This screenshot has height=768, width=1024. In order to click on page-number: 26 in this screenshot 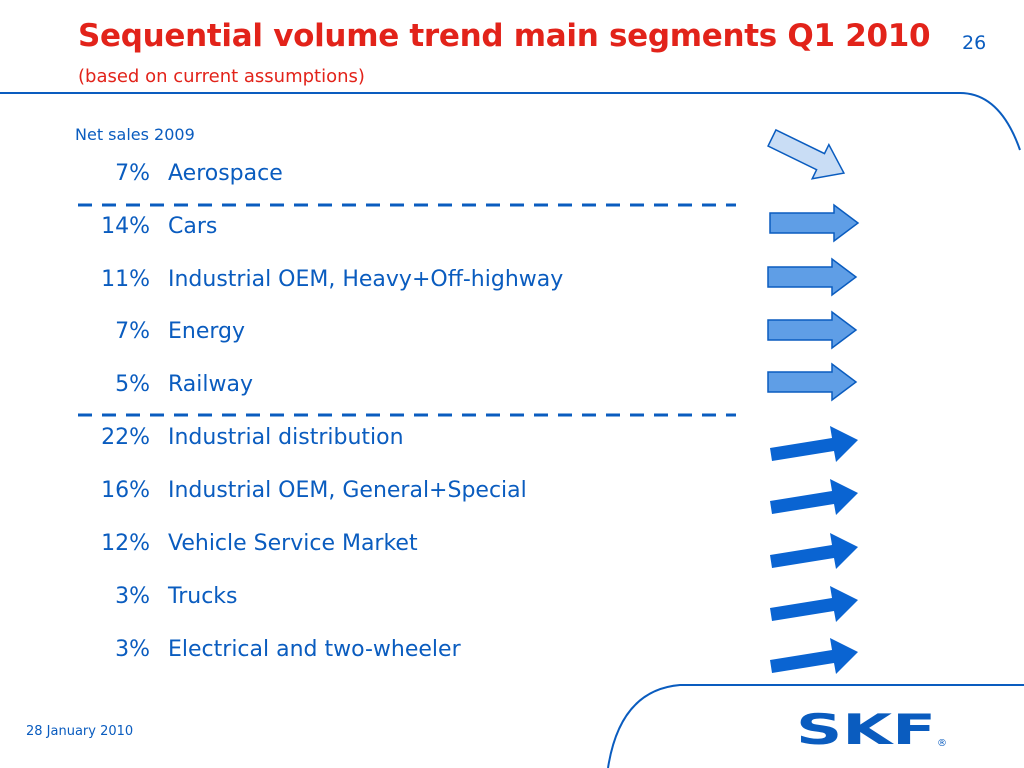, I will do `click(974, 43)`.